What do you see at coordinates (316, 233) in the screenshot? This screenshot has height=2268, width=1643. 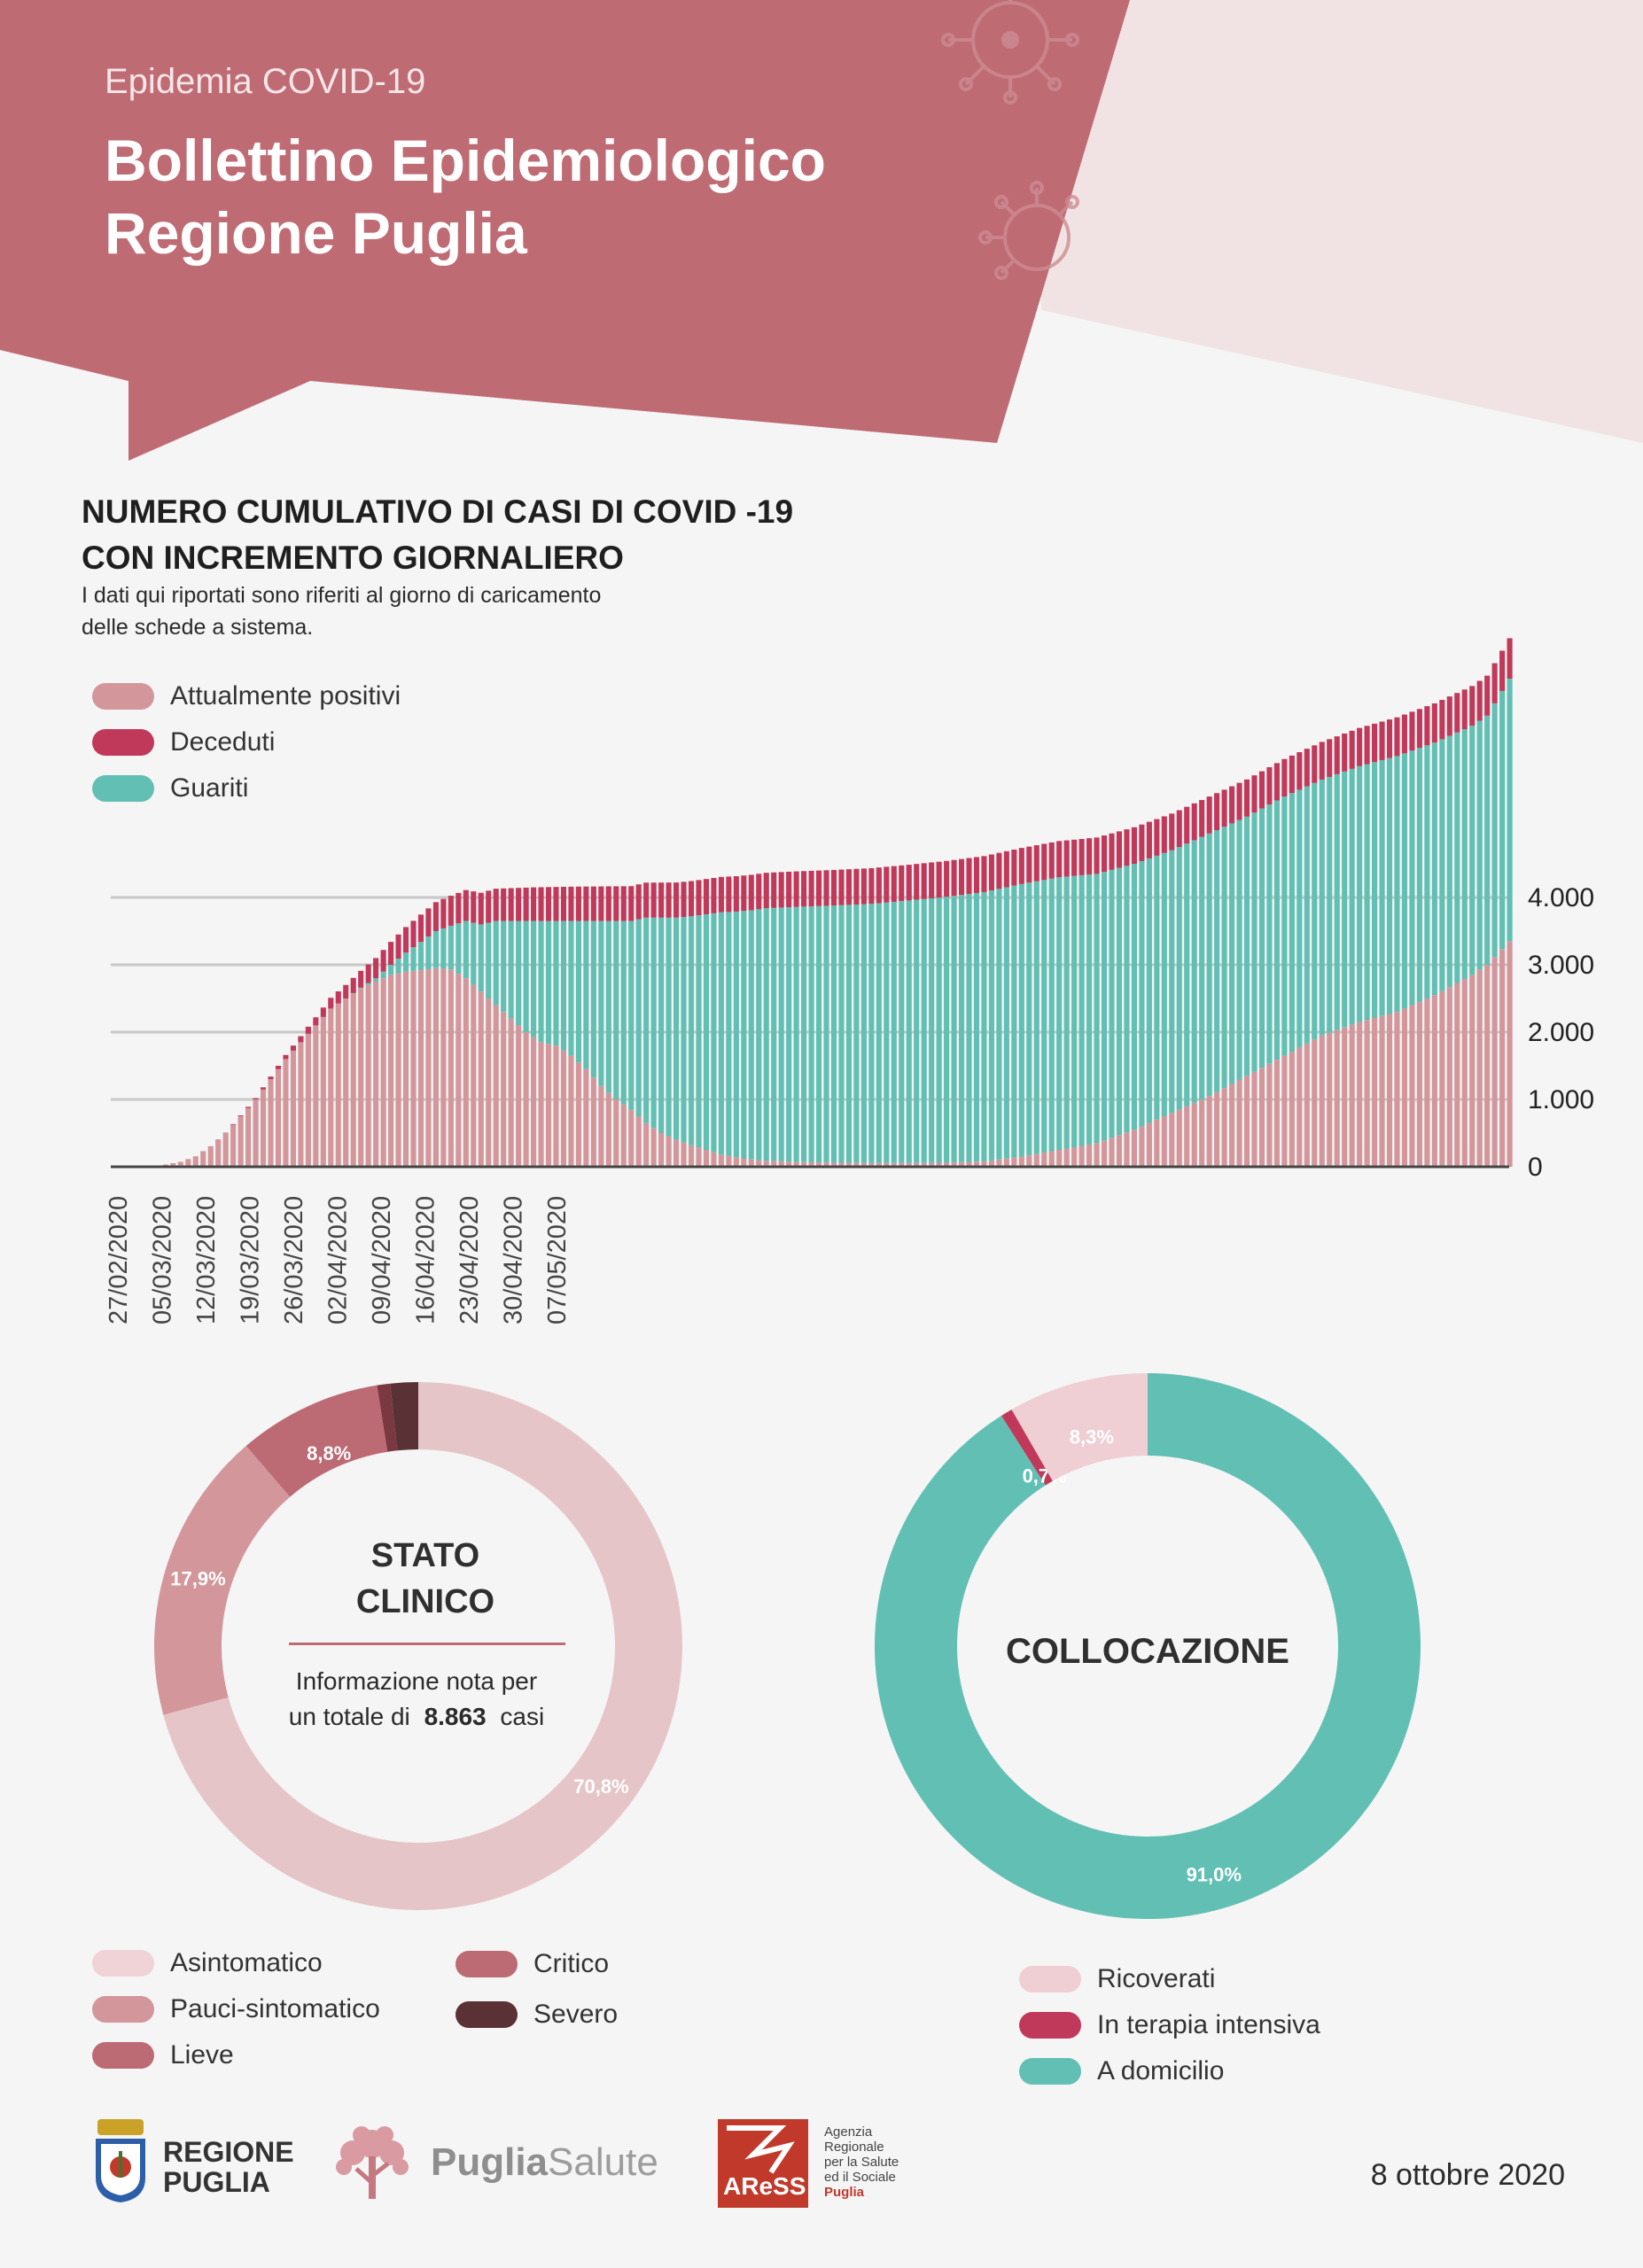 I see `page-title-line2: Regione Puglia` at bounding box center [316, 233].